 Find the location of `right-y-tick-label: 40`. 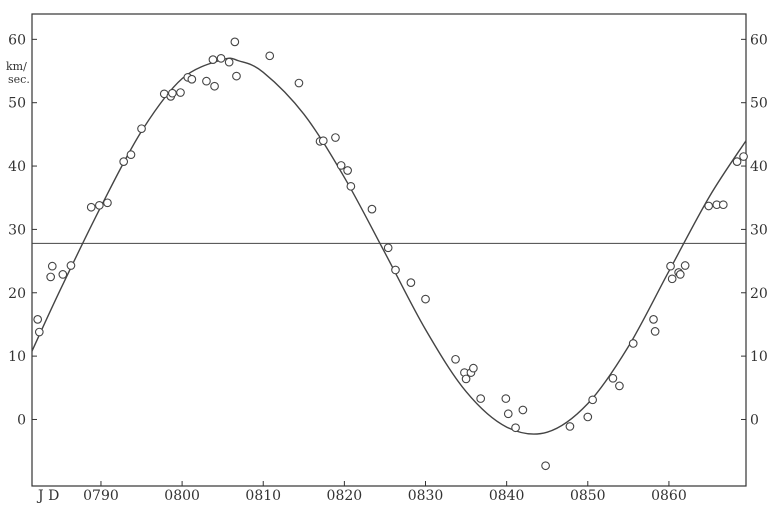

right-y-tick-label: 40 is located at coordinates (759, 167).